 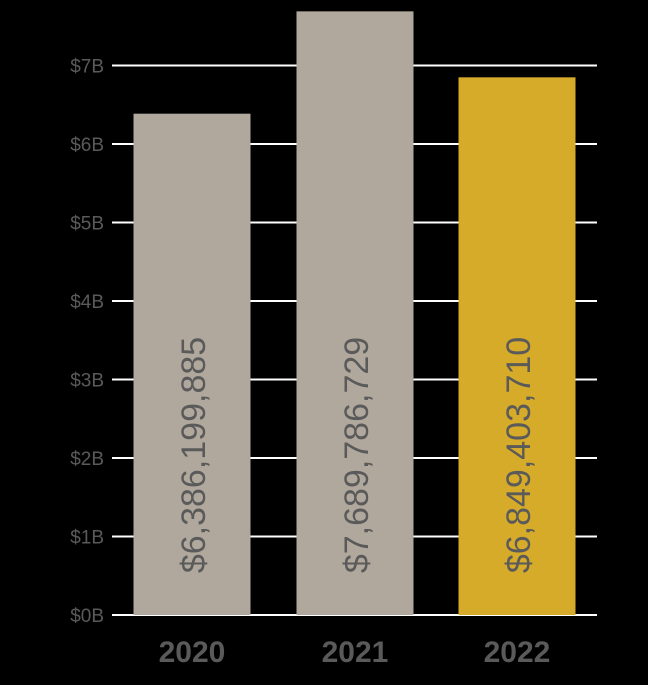 What do you see at coordinates (87, 224) in the screenshot?
I see `y-tick-label: $5B` at bounding box center [87, 224].